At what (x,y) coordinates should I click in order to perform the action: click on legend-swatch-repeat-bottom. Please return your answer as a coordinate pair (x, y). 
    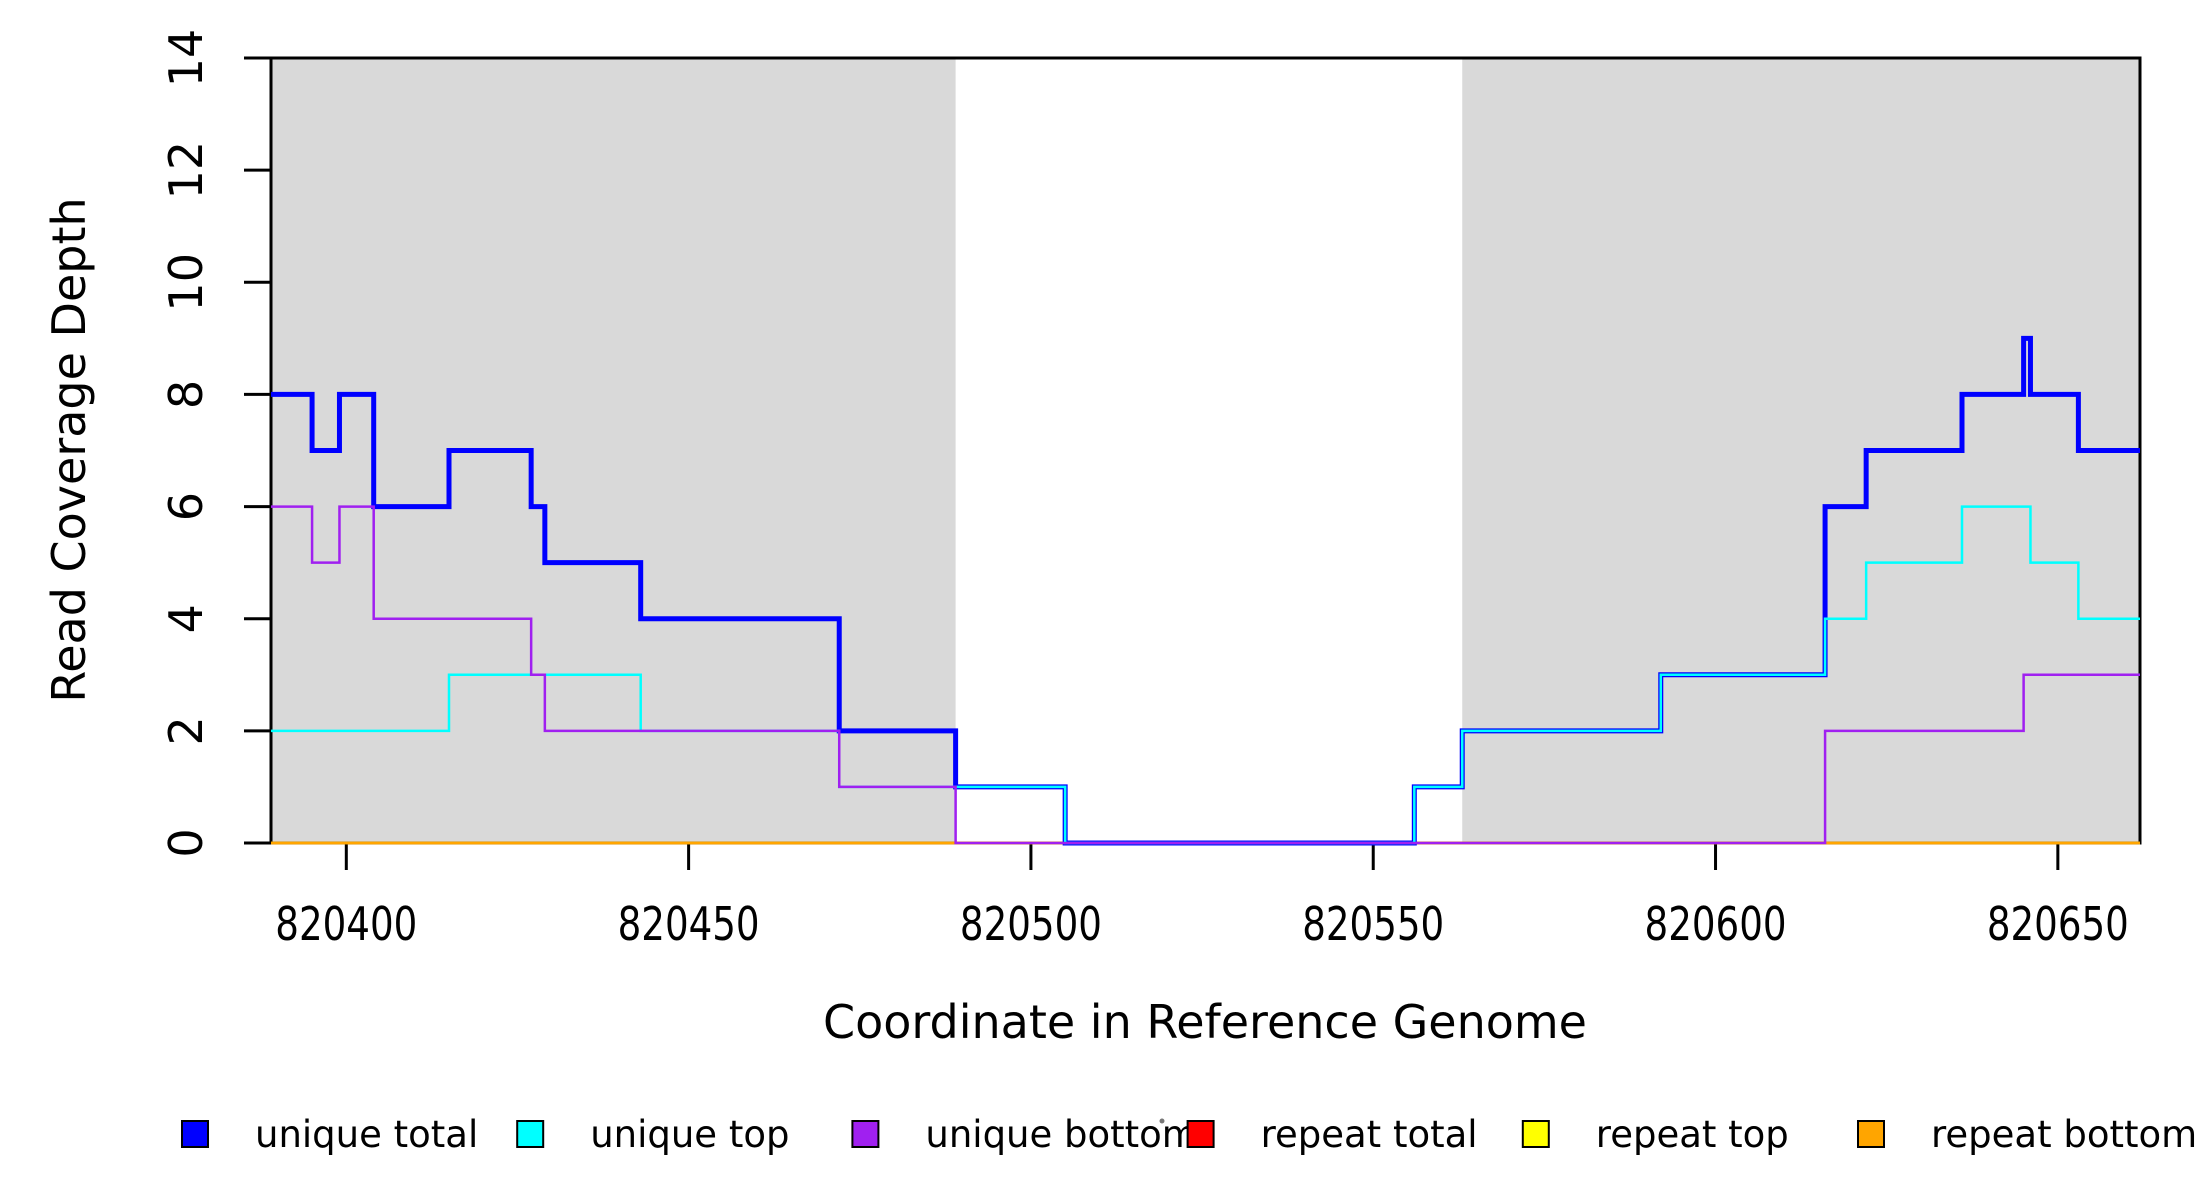
    Looking at the image, I should click on (1871, 1134).